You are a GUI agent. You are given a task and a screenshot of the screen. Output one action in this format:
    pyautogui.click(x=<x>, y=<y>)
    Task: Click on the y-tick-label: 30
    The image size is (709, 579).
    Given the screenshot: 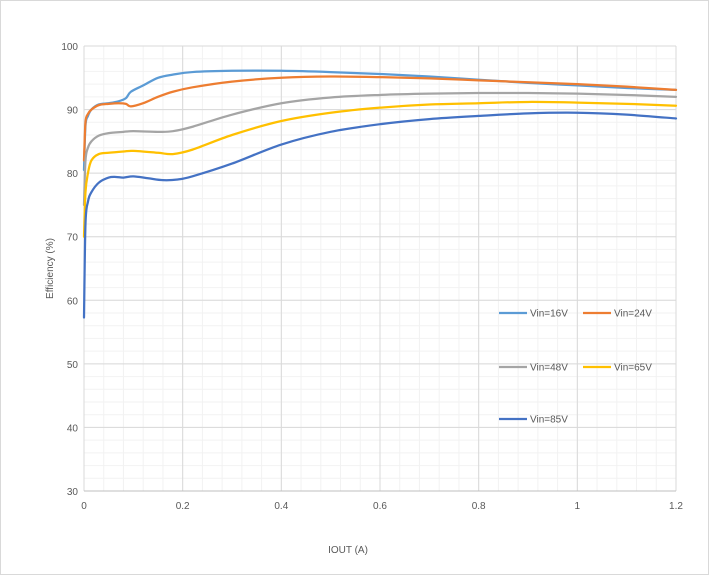 What is the action you would take?
    pyautogui.click(x=73, y=492)
    